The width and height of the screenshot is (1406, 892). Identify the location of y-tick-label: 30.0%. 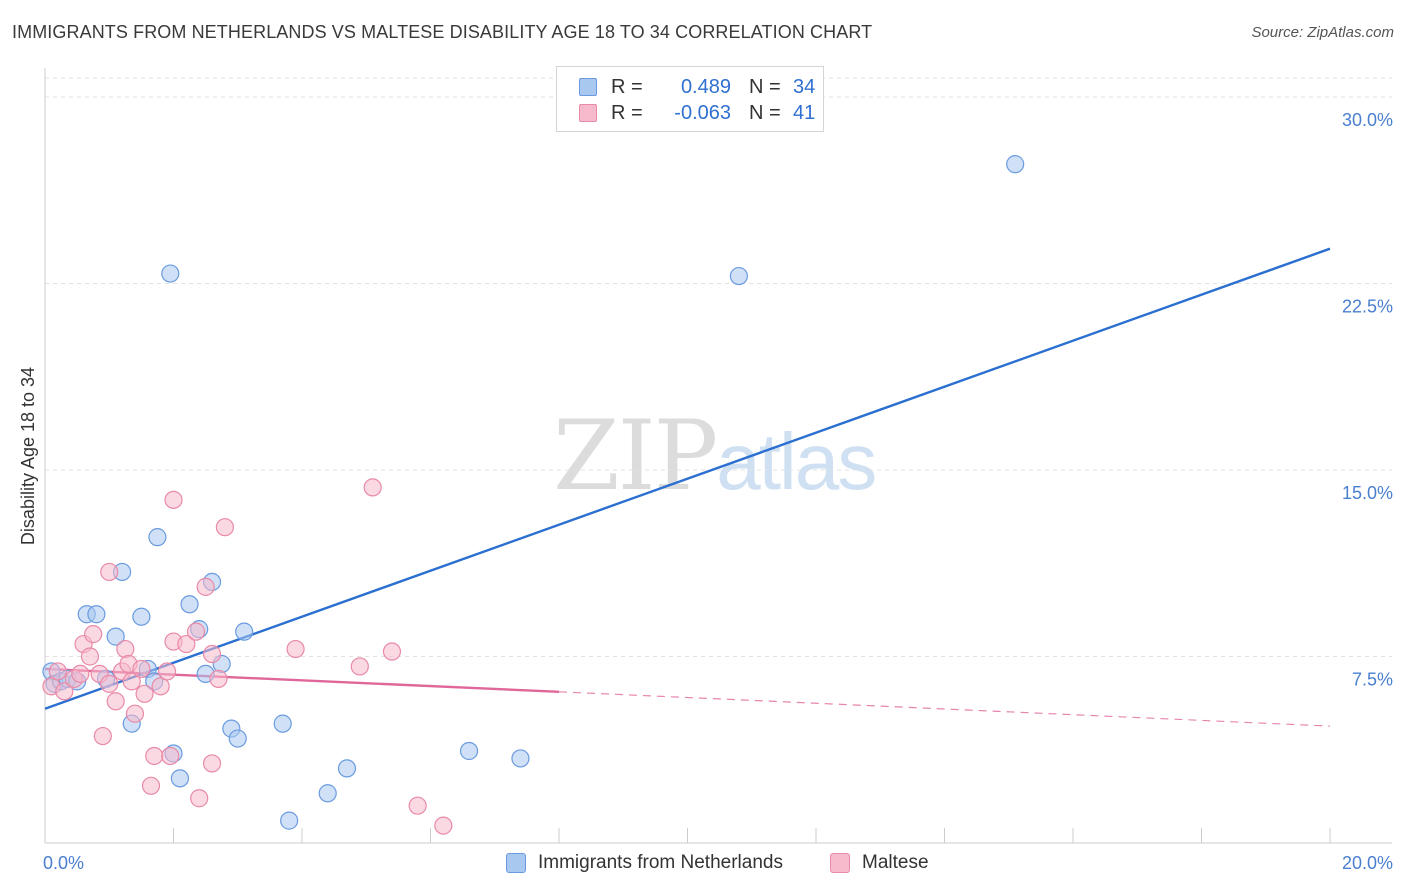
(1367, 120).